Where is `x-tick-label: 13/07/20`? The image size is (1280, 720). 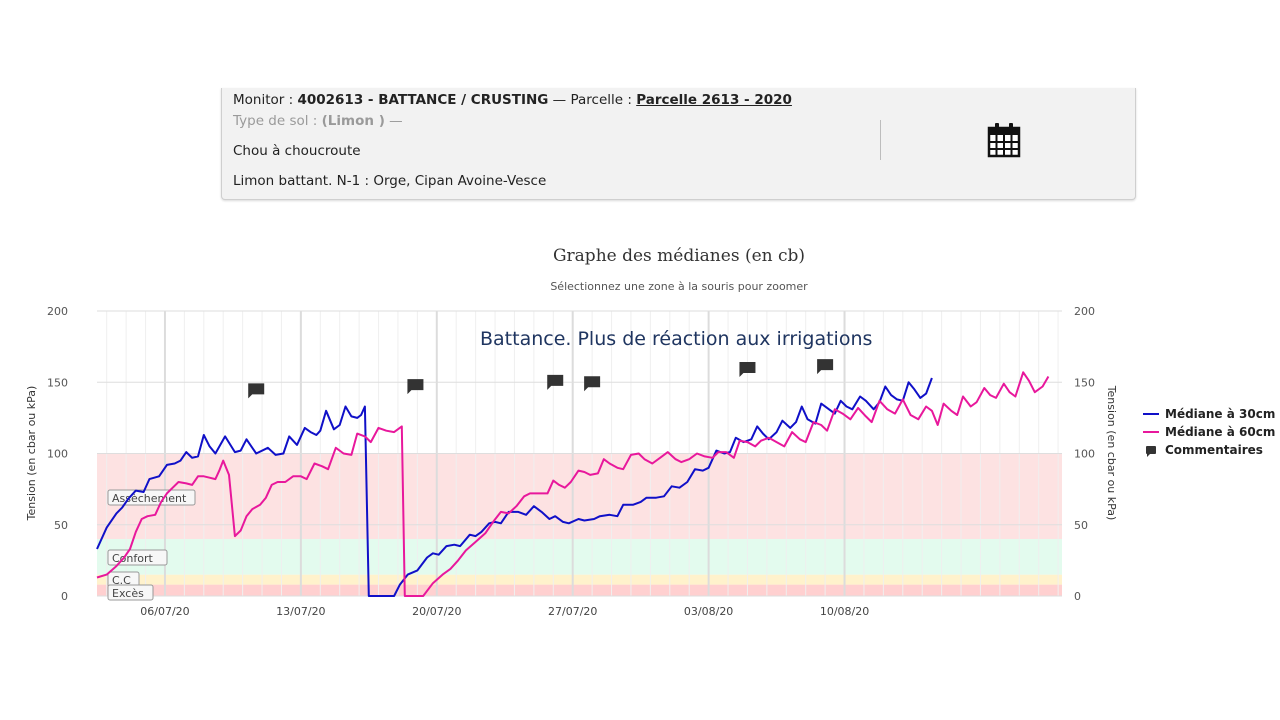 x-tick-label: 13/07/20 is located at coordinates (300, 611).